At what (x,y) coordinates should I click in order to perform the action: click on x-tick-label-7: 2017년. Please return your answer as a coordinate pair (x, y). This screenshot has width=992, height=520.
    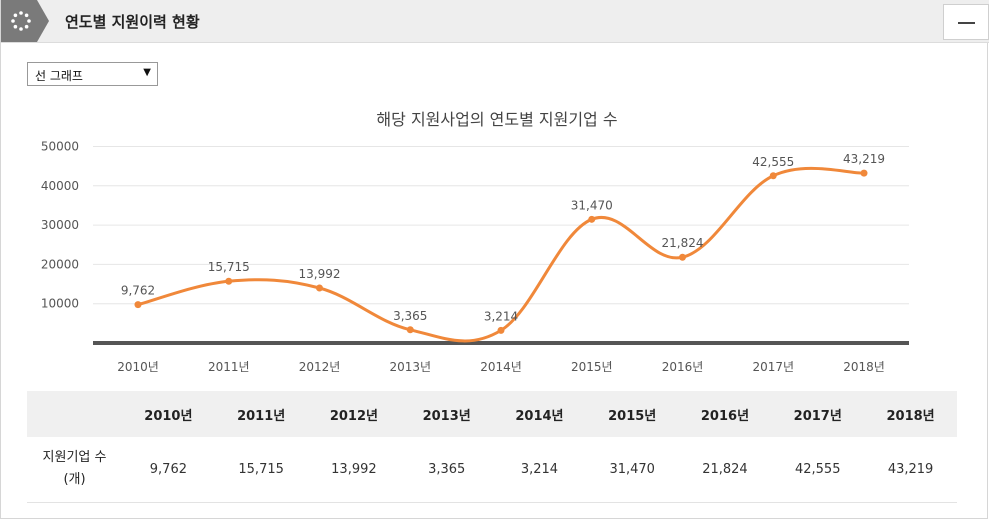
    Looking at the image, I should click on (773, 367).